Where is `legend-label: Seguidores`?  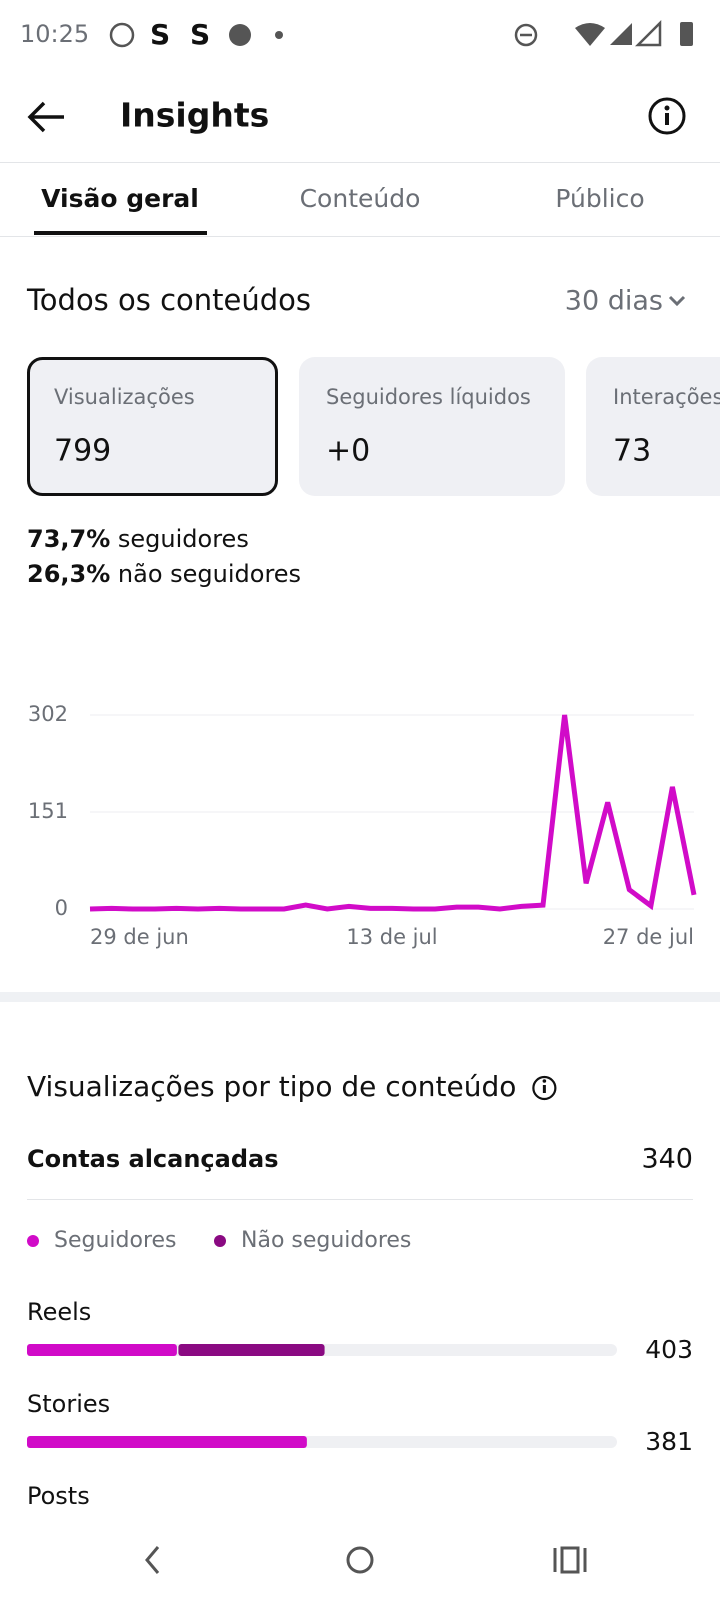 legend-label: Seguidores is located at coordinates (115, 1240).